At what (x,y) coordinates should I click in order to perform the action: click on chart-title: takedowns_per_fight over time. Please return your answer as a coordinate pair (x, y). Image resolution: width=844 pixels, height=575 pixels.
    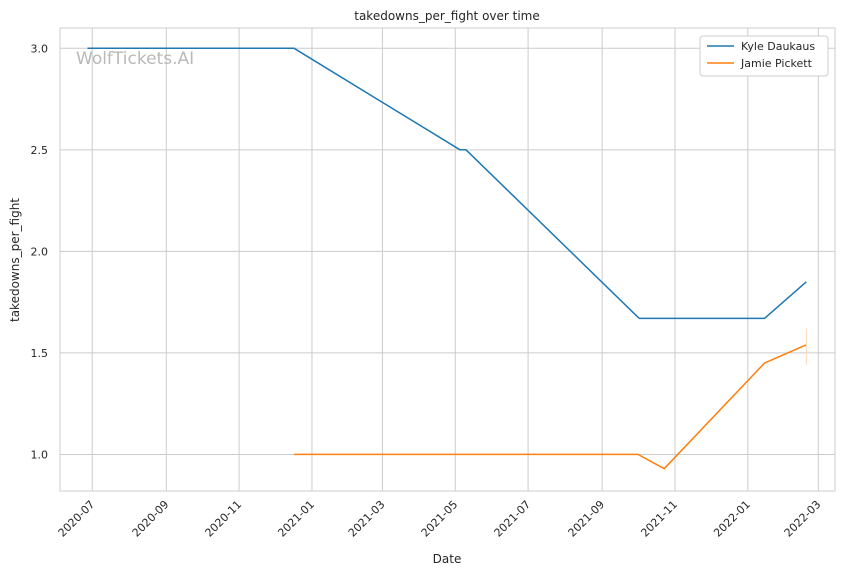
    Looking at the image, I should click on (447, 16).